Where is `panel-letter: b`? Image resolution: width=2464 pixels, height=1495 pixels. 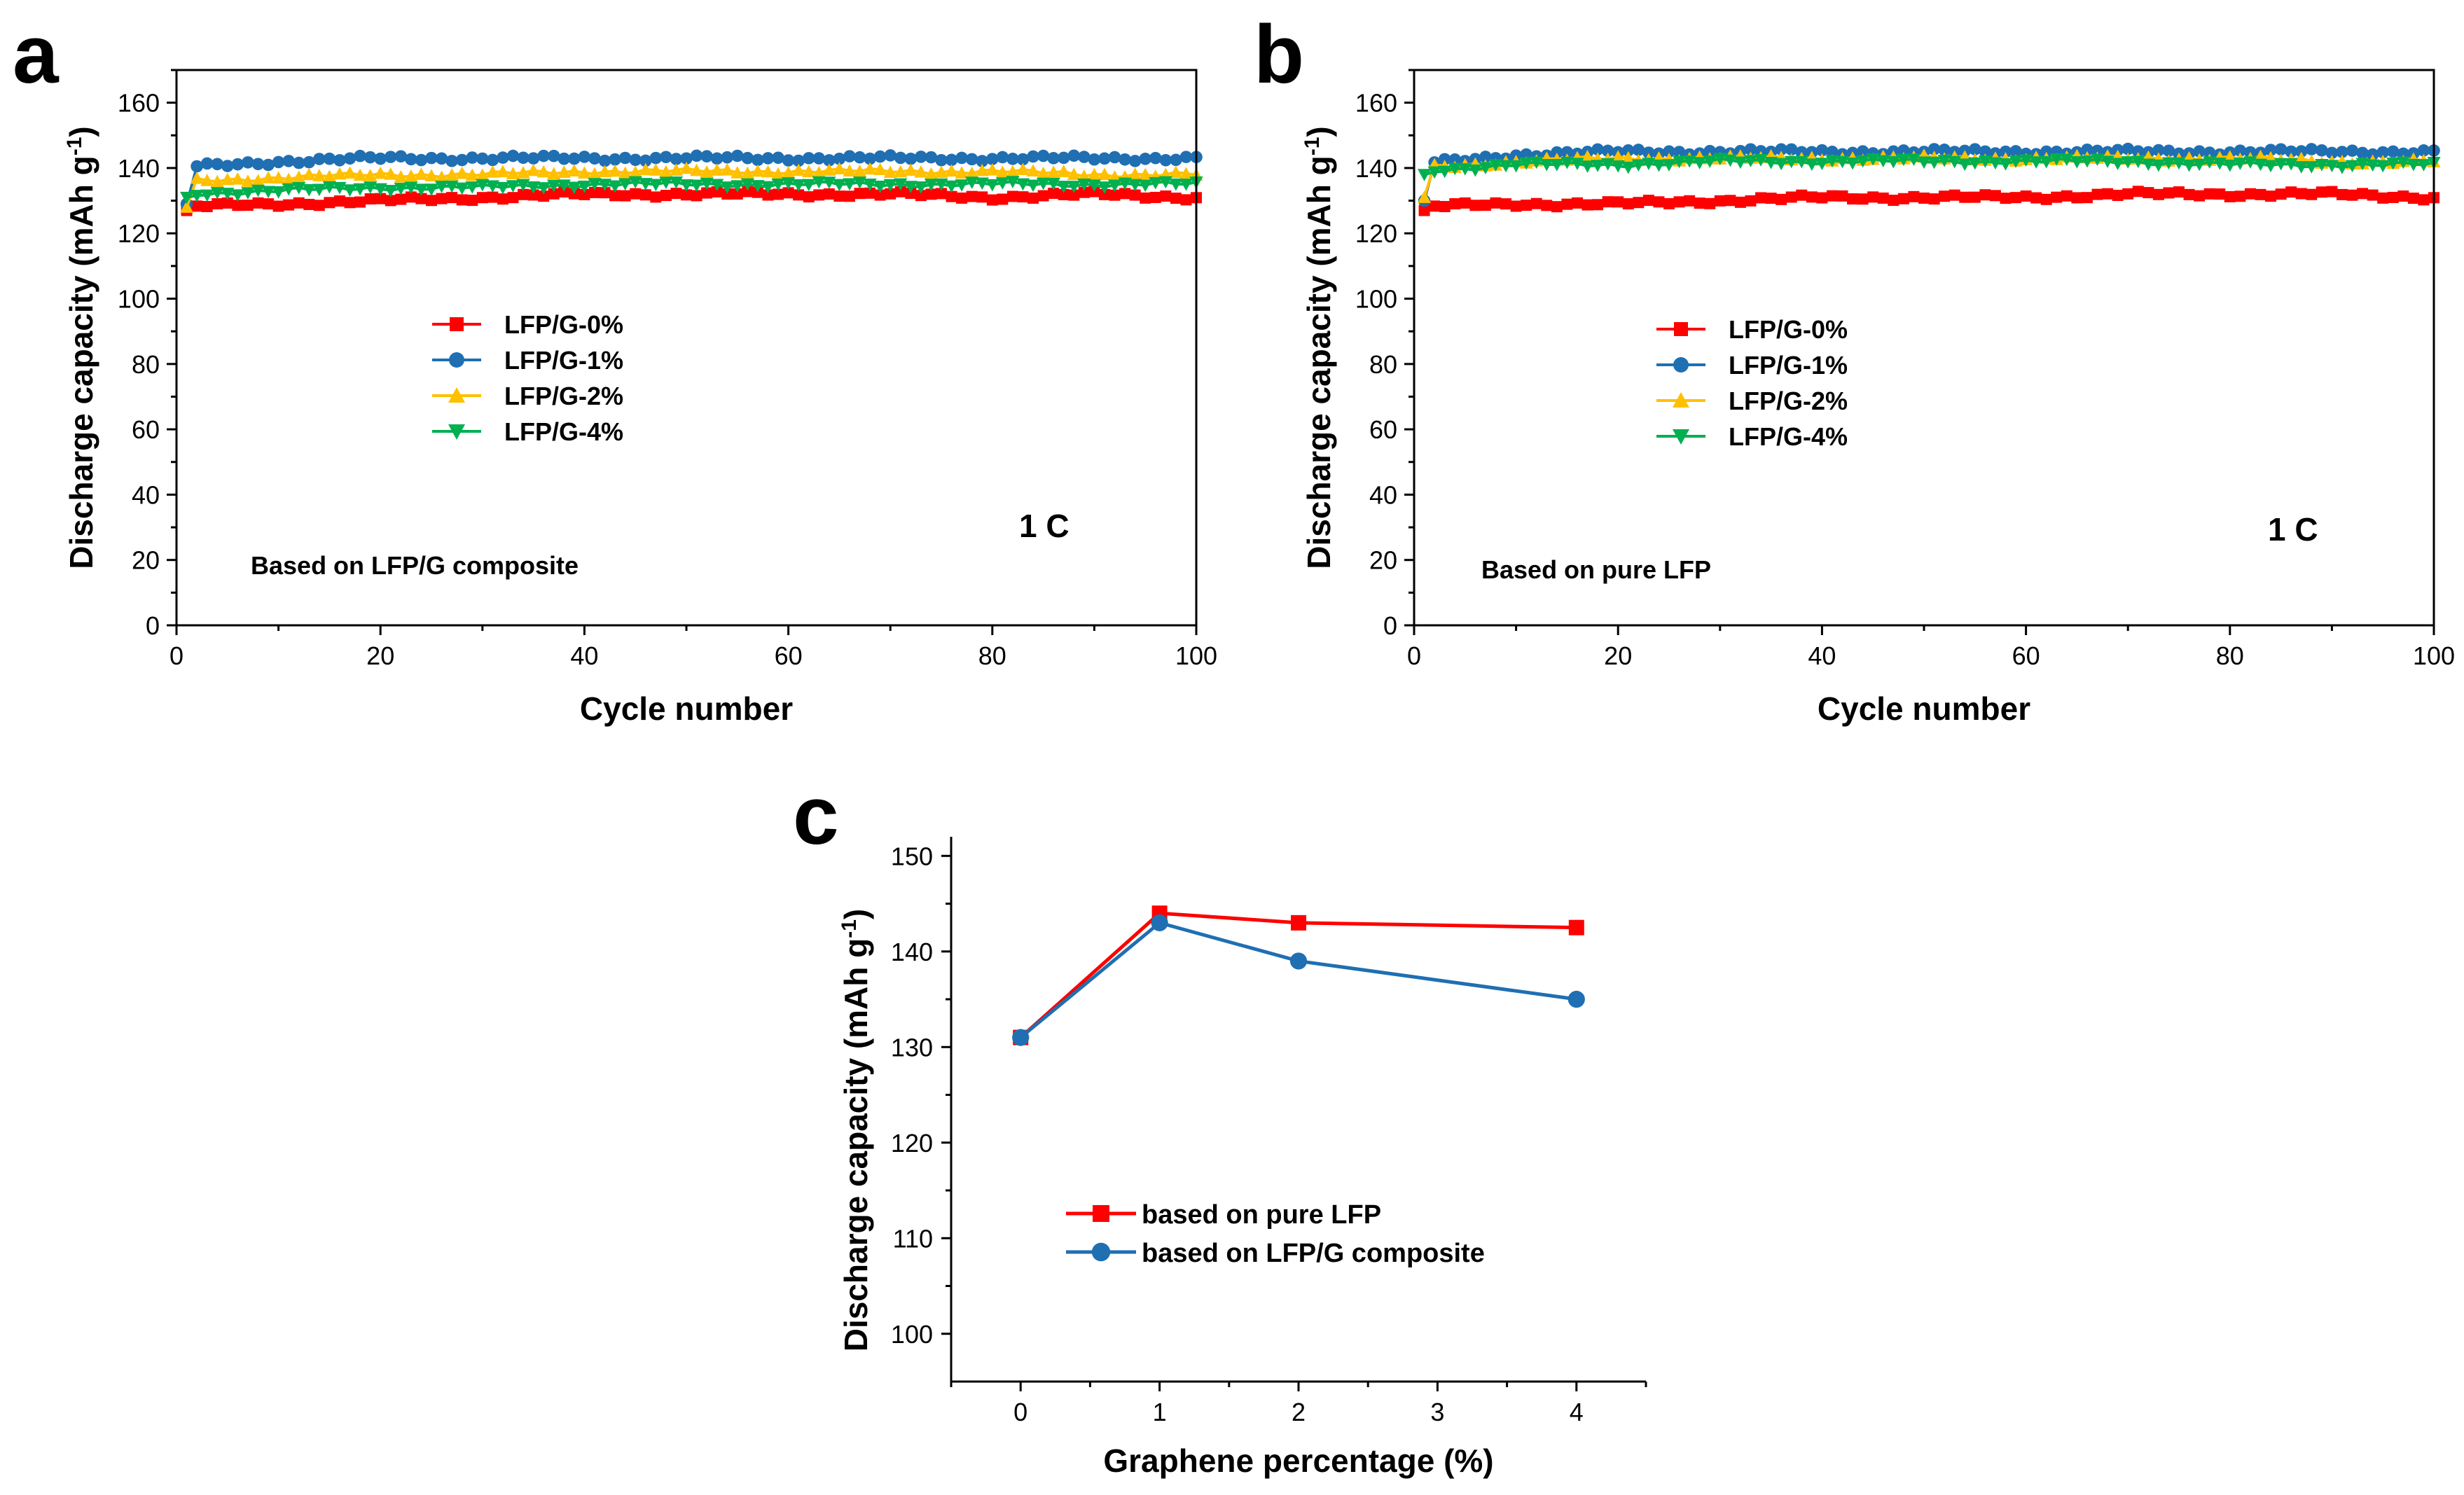 panel-letter: b is located at coordinates (1279, 54).